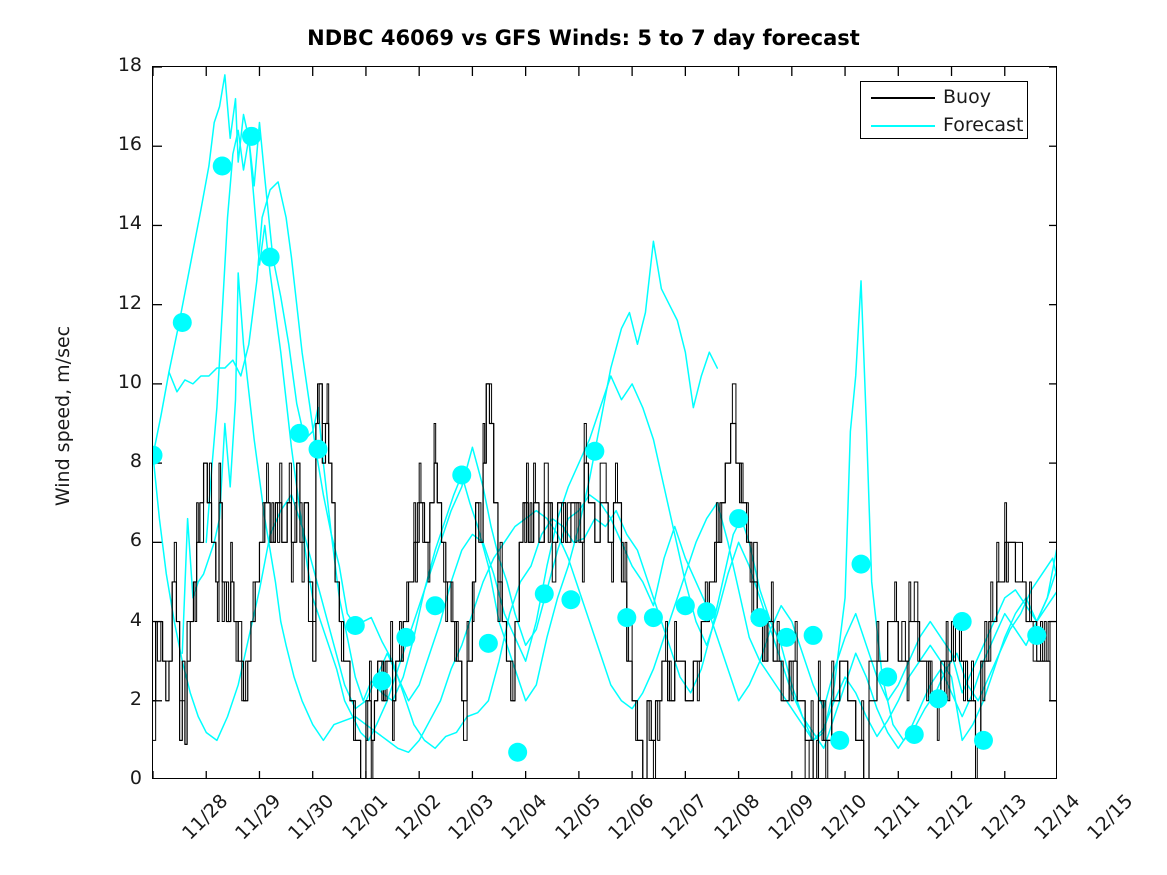 This screenshot has height=875, width=1167. Describe the element at coordinates (737, 817) in the screenshot. I see `x-tick-label: 12/08` at that location.